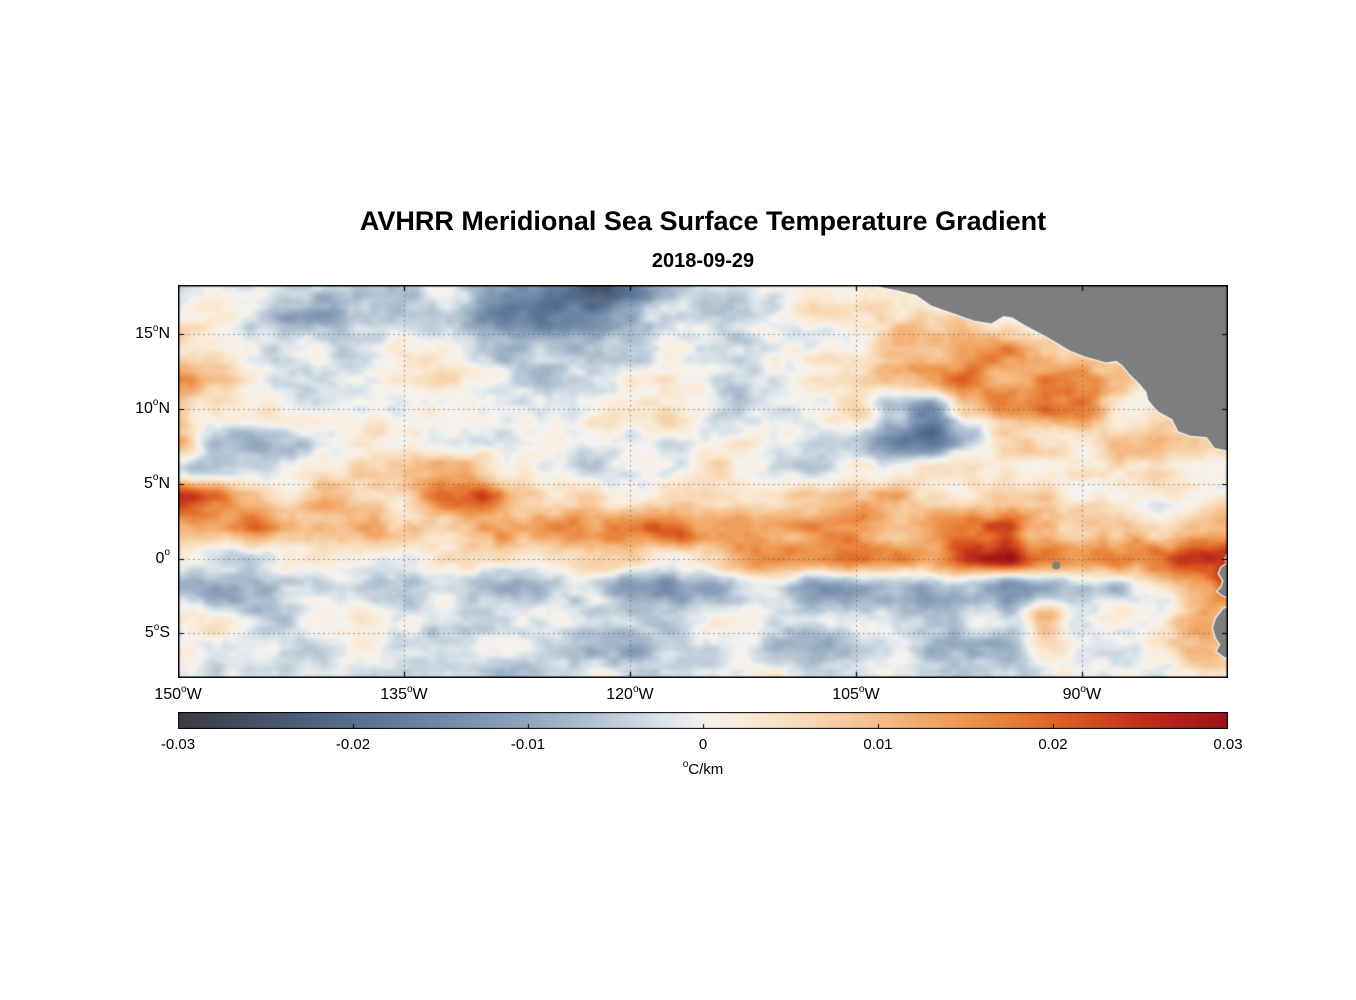 Image resolution: width=1356 pixels, height=1000 pixels. What do you see at coordinates (157, 632) in the screenshot?
I see `y-tick-label: 5oS` at bounding box center [157, 632].